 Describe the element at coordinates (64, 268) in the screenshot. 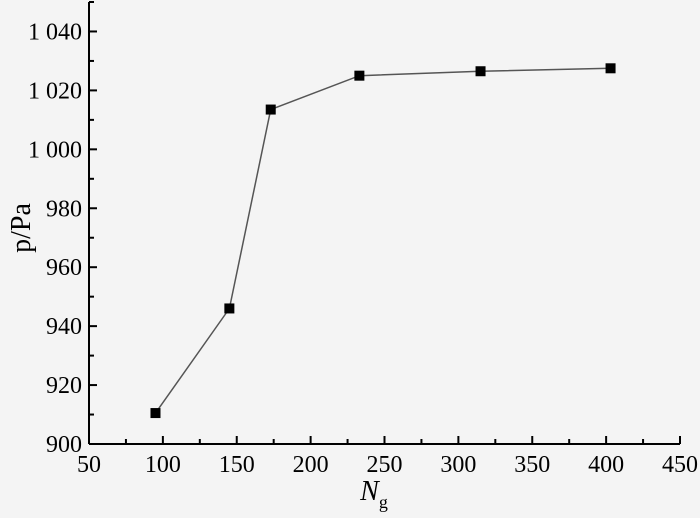

I see `y-tick-label: 960` at that location.